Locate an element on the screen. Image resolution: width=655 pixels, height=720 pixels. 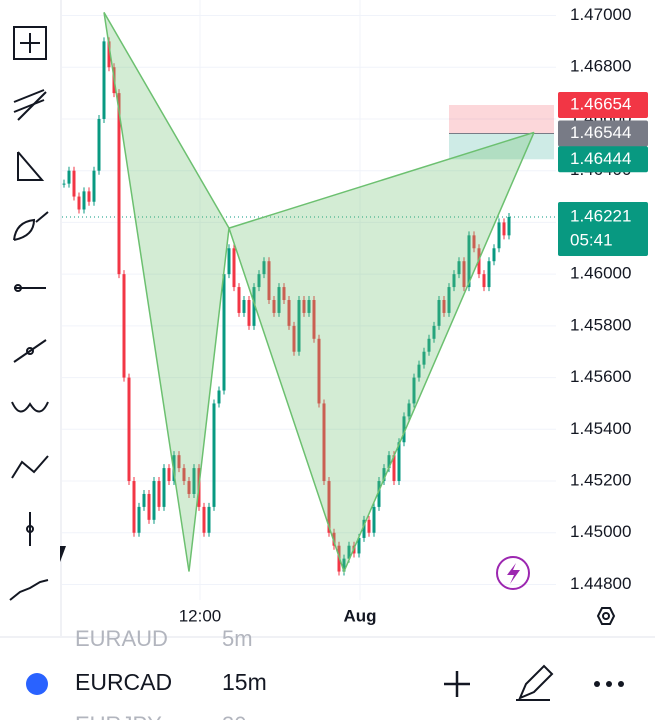
interval: 15m is located at coordinates (244, 682).